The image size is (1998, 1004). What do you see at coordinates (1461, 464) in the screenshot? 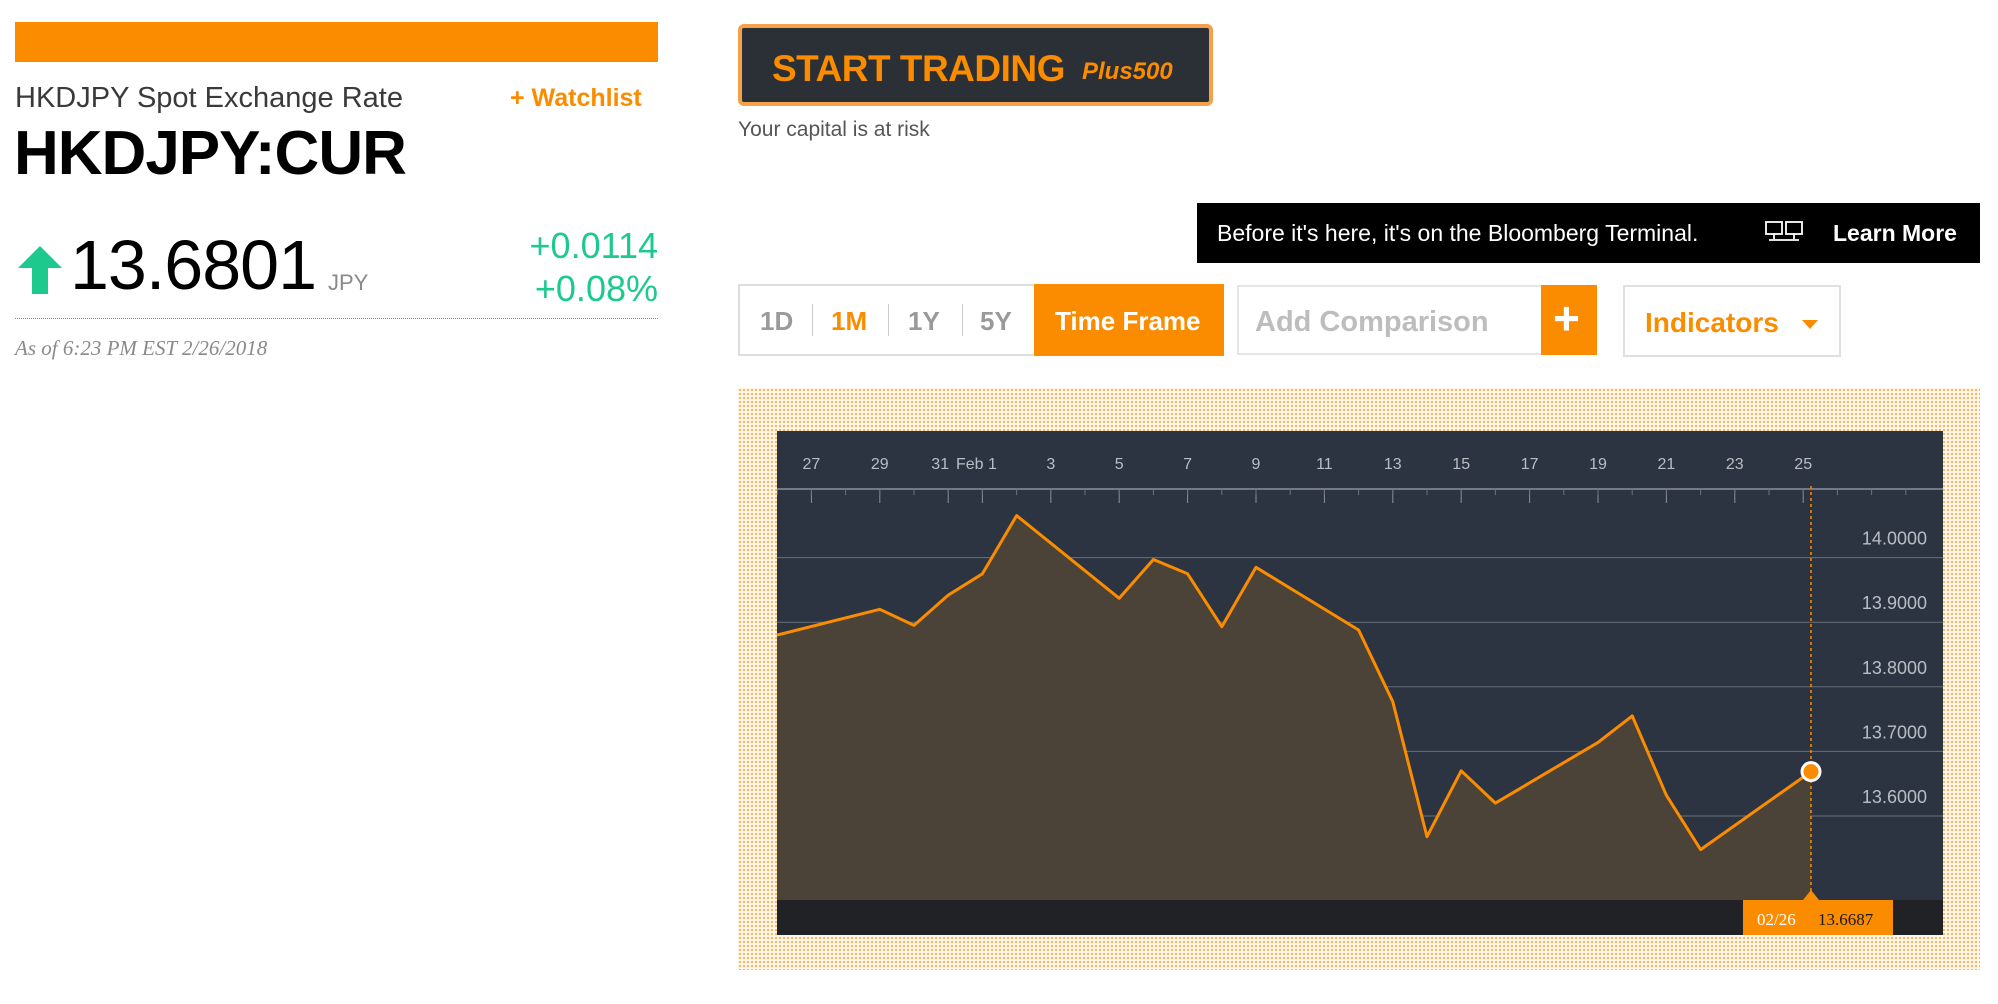
I see `x-tick-label: 15` at bounding box center [1461, 464].